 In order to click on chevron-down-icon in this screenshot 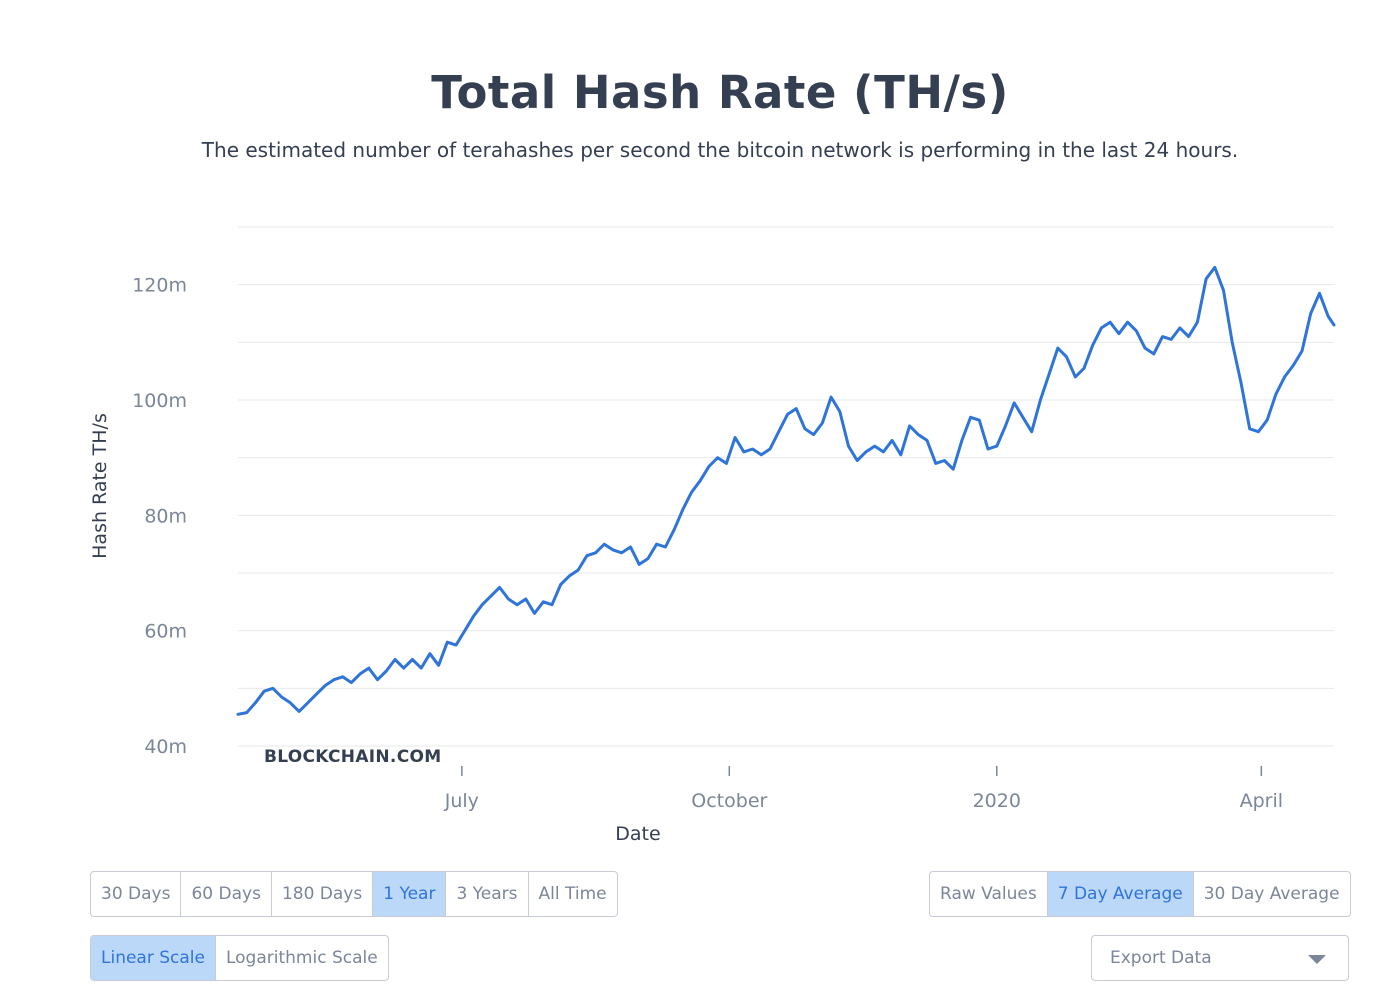, I will do `click(1317, 959)`.